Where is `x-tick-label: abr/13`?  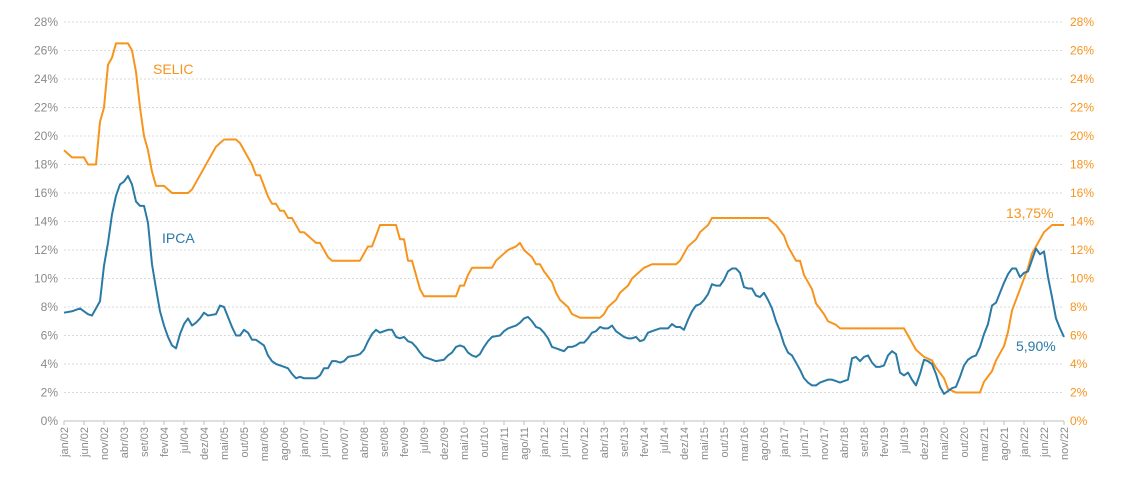
x-tick-label: abr/13 is located at coordinates (605, 442).